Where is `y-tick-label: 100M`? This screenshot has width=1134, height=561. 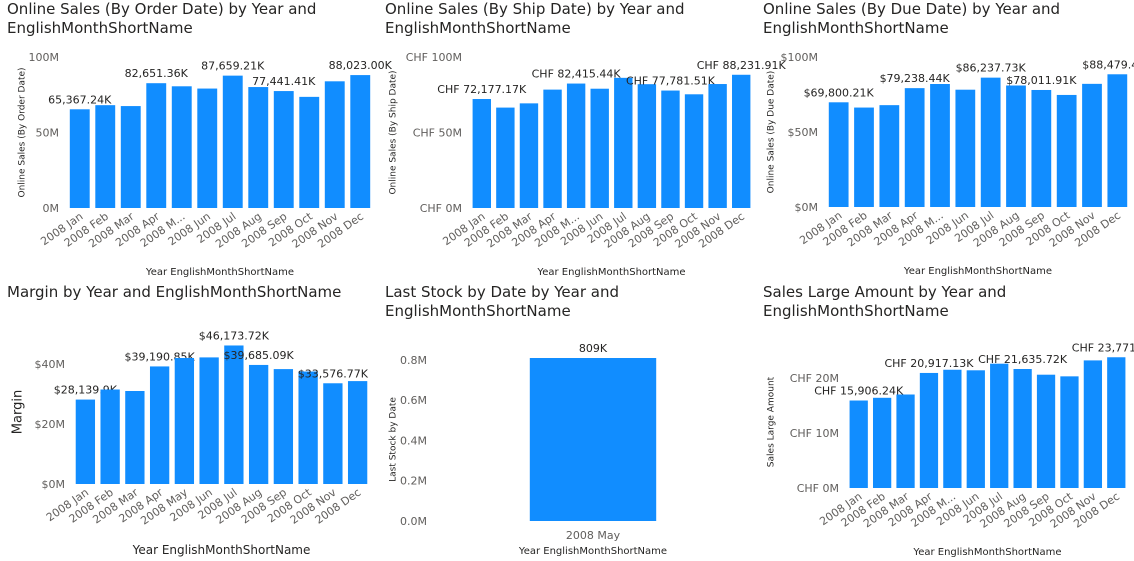
y-tick-label: 100M is located at coordinates (44, 57).